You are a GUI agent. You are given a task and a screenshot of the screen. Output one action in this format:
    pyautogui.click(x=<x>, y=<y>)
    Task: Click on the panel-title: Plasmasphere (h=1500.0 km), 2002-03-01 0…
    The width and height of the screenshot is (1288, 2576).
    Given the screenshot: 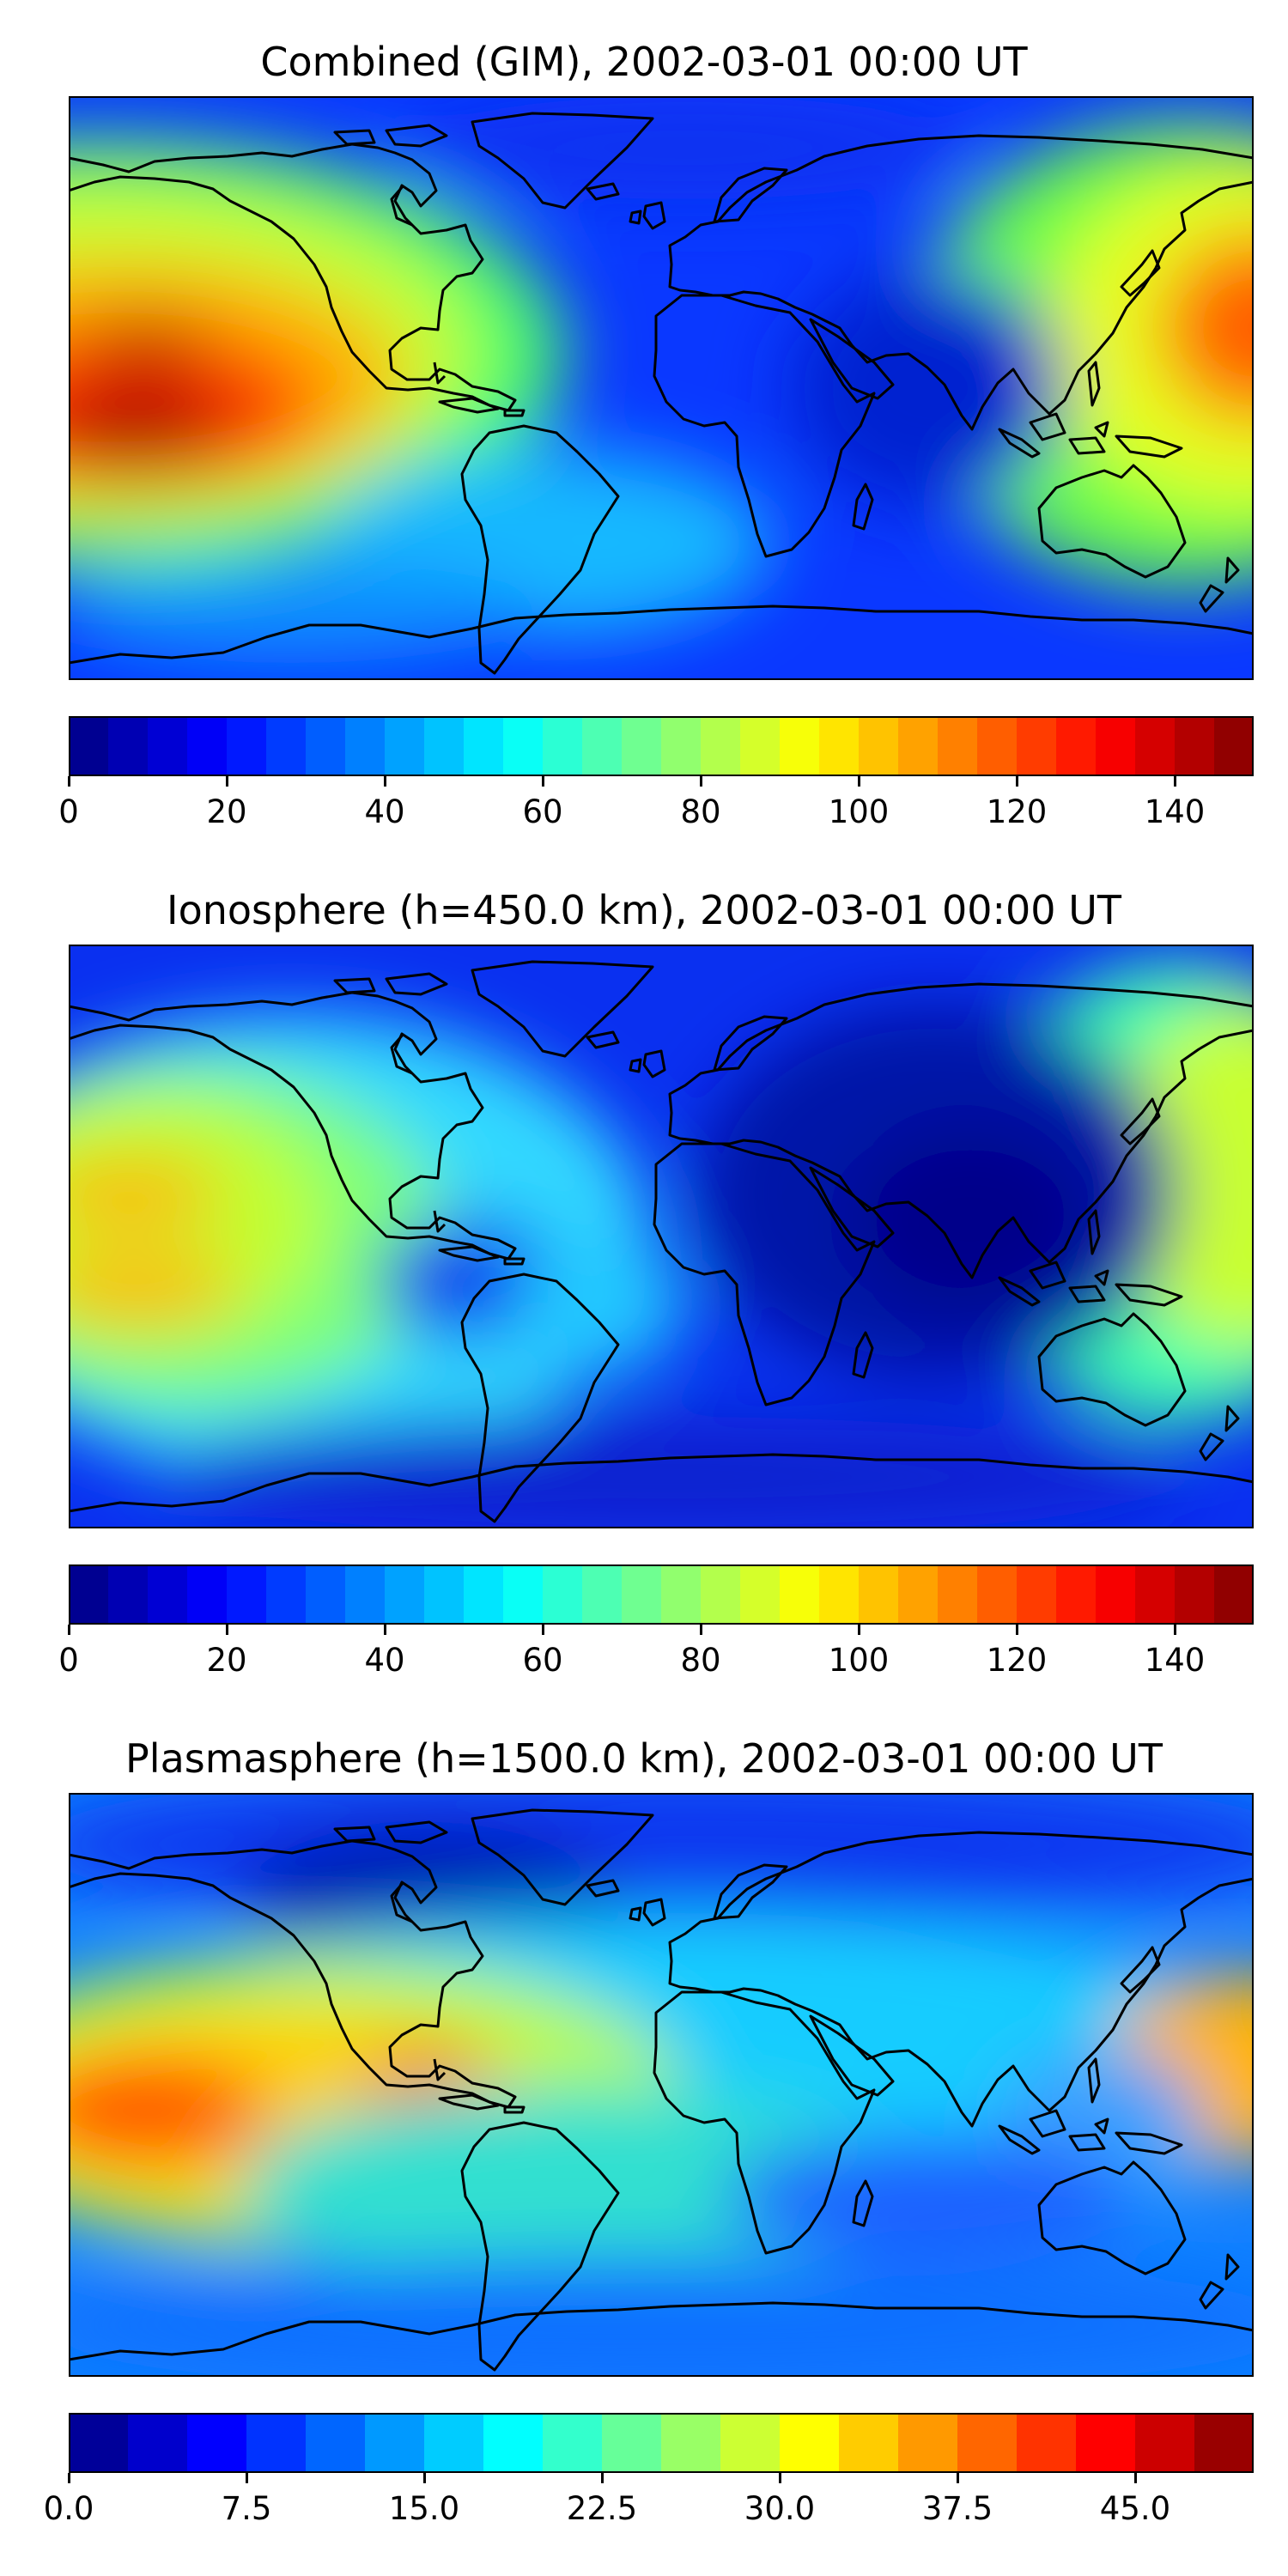 What is the action you would take?
    pyautogui.click(x=644, y=1759)
    